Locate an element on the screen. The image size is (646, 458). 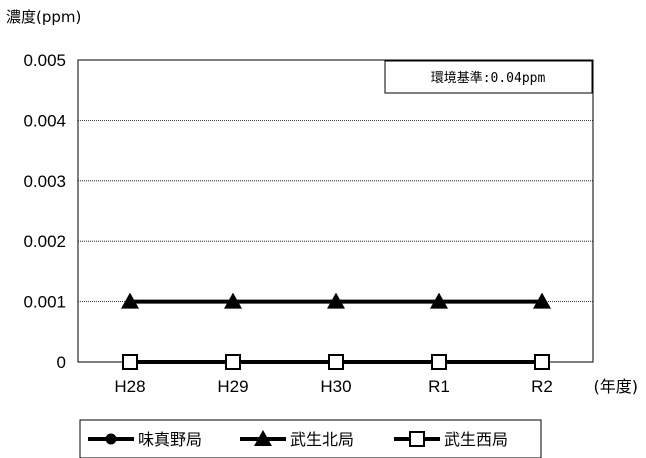
annotation-box is located at coordinates (488, 77).